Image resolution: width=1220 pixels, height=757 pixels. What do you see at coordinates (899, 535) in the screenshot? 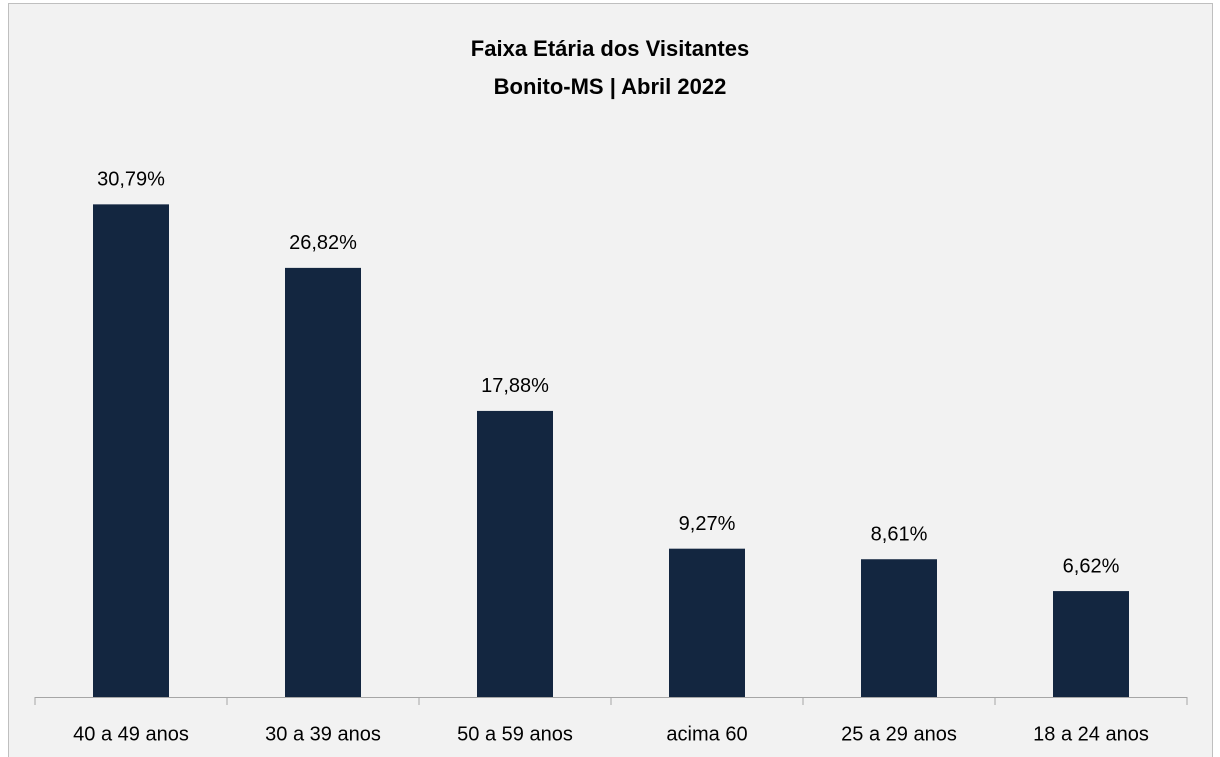
I see `data-label: 8,61%` at bounding box center [899, 535].